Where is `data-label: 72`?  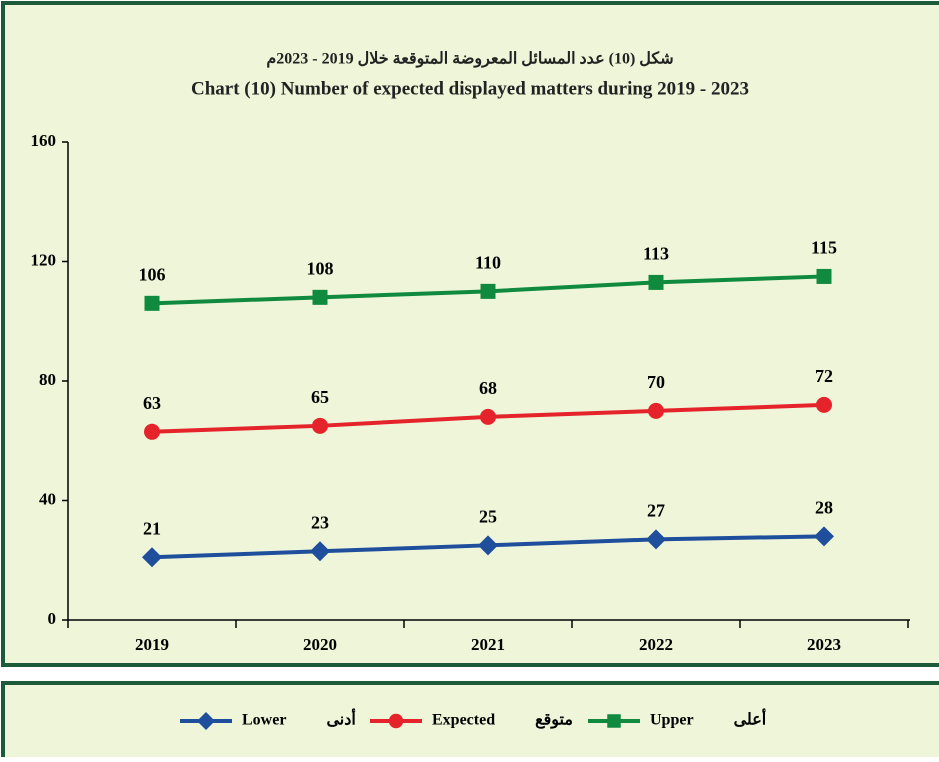
data-label: 72 is located at coordinates (824, 376).